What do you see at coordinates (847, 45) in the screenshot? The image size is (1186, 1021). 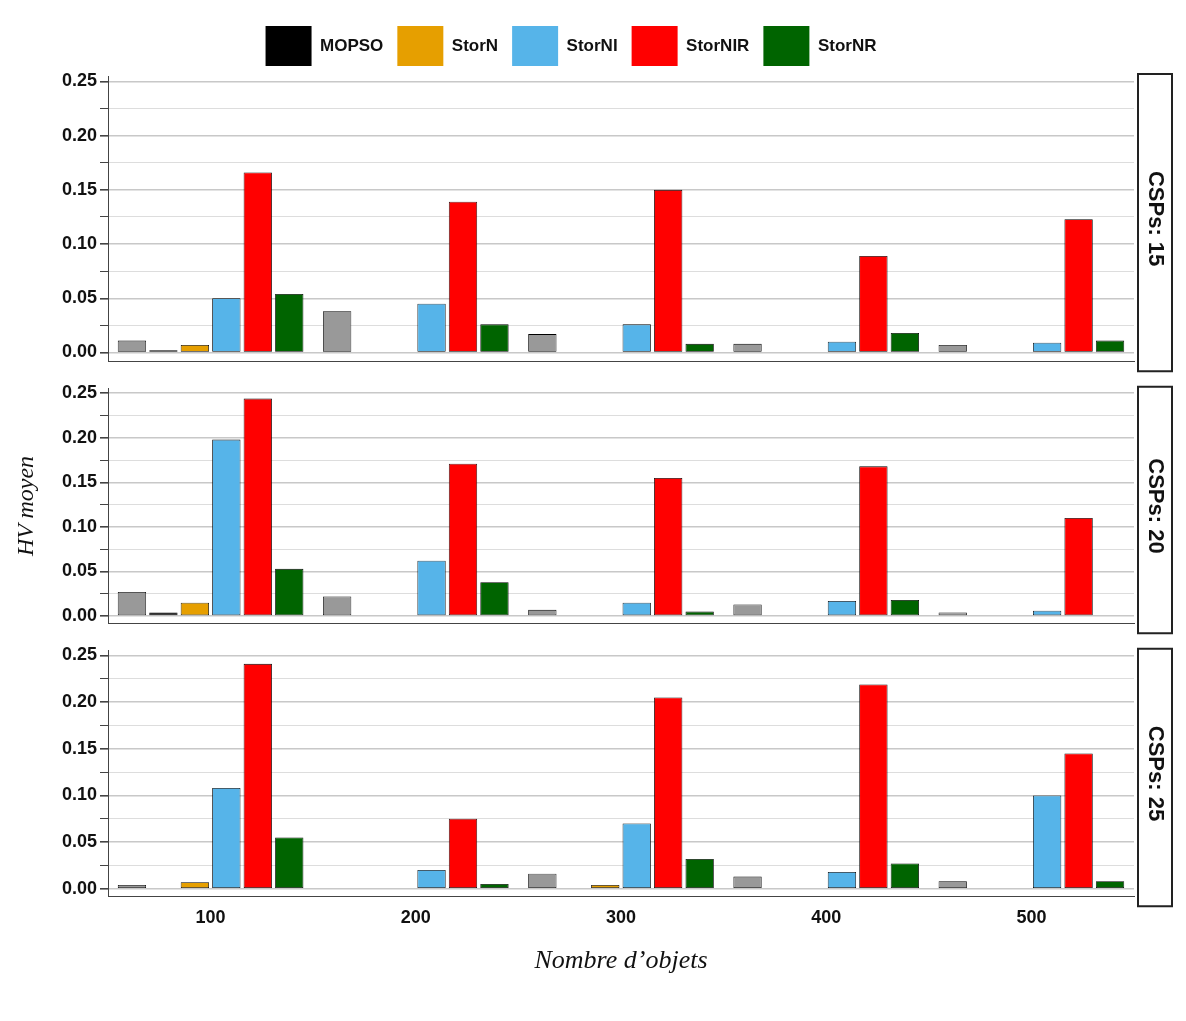 I see `legend-label: StorNR` at bounding box center [847, 45].